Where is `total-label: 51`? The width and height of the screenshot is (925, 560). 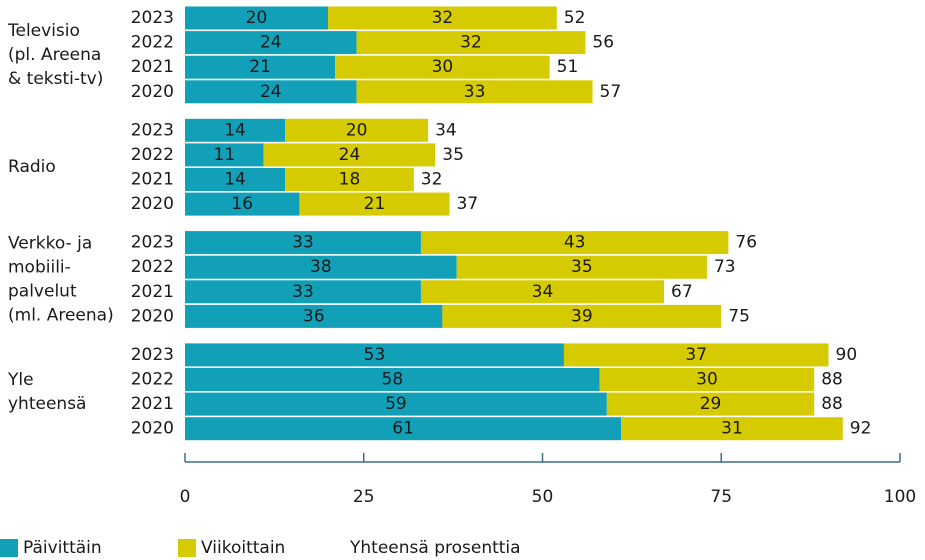
total-label: 51 is located at coordinates (568, 67).